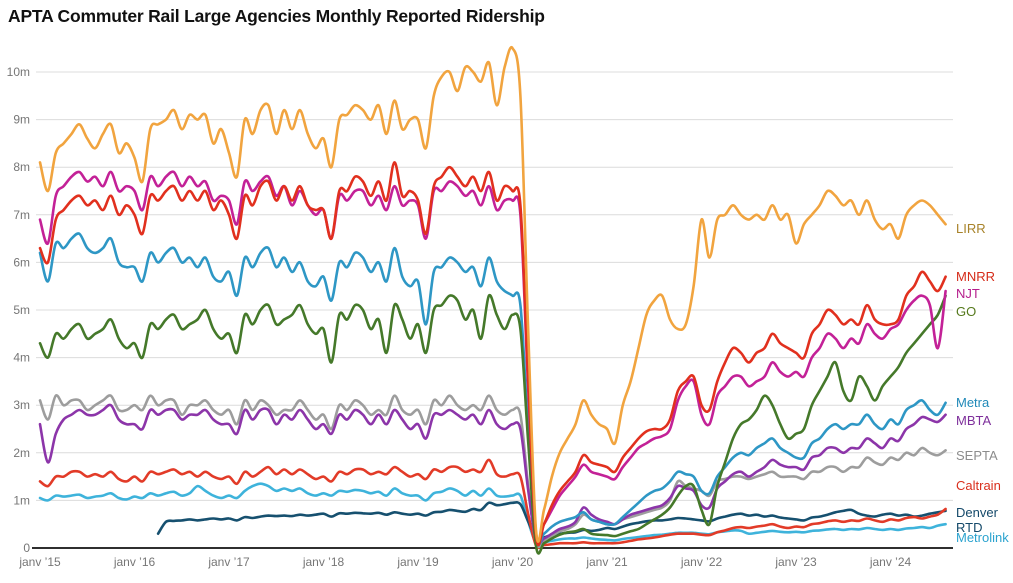 The height and width of the screenshot is (583, 1013). What do you see at coordinates (21, 167) in the screenshot?
I see `y-axis-tick-label: 8m` at bounding box center [21, 167].